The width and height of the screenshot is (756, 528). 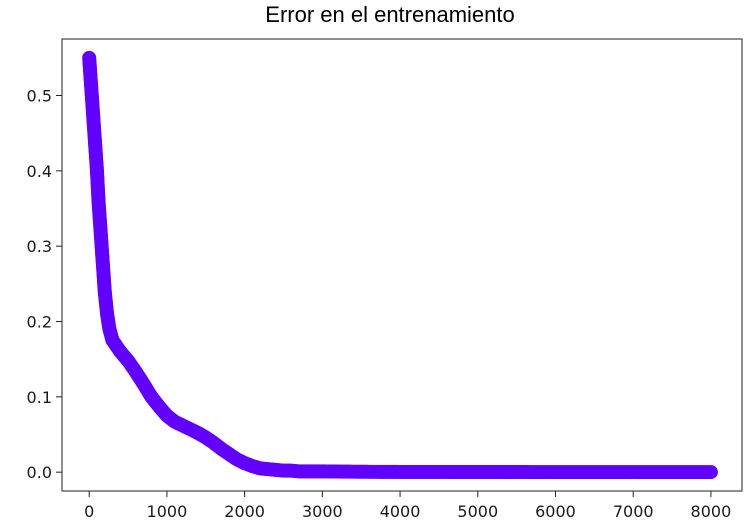 What do you see at coordinates (555, 511) in the screenshot?
I see `x-tick-label: 6000` at bounding box center [555, 511].